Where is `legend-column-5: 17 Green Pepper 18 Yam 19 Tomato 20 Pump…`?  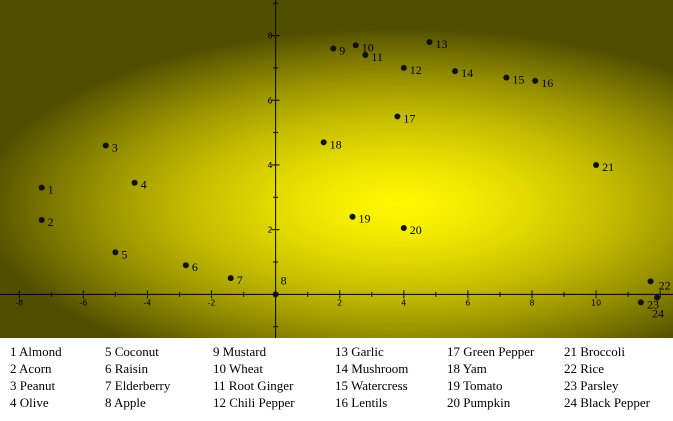 legend-column-5: 17 Green Pepper 18 Yam 19 Tomato 20 Pump… is located at coordinates (490, 377).